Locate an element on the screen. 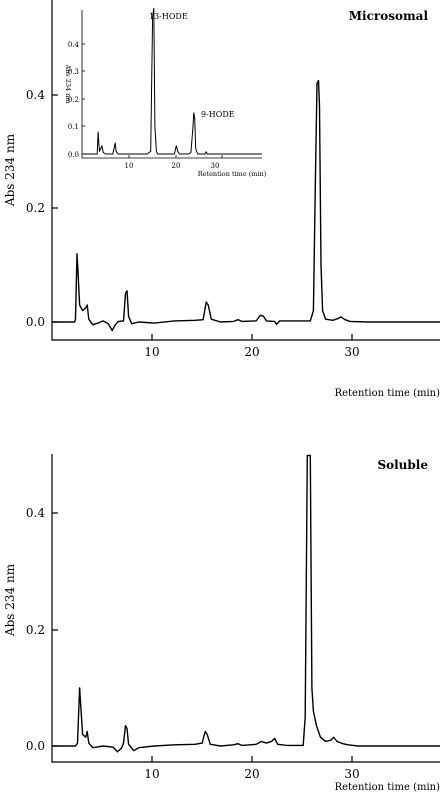 This screenshot has height=797, width=445. soluble-xtick-label: 30 is located at coordinates (351, 774).